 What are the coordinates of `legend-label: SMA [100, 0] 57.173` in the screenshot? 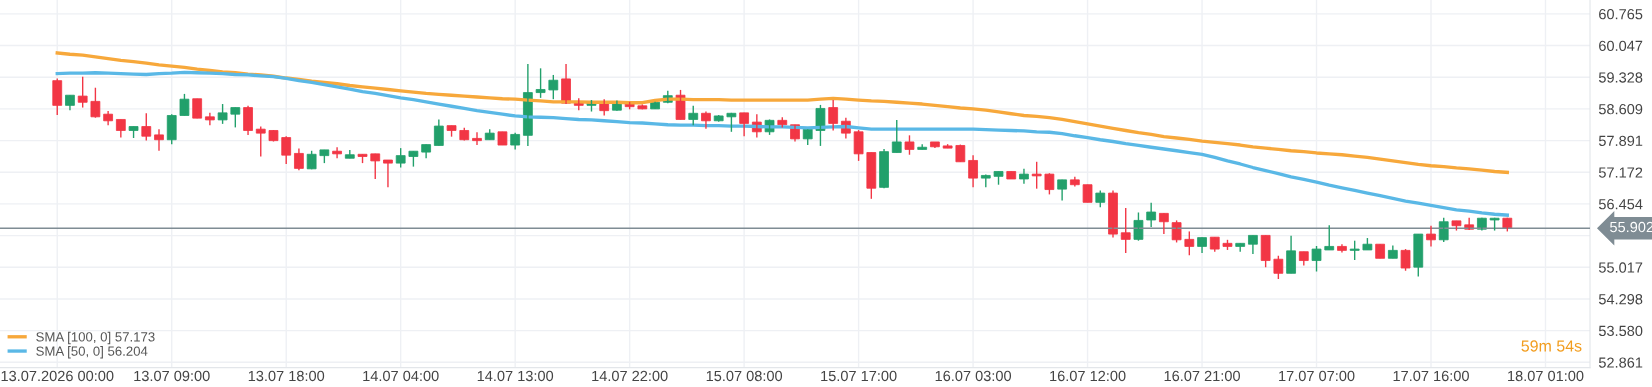 It's located at (95, 338).